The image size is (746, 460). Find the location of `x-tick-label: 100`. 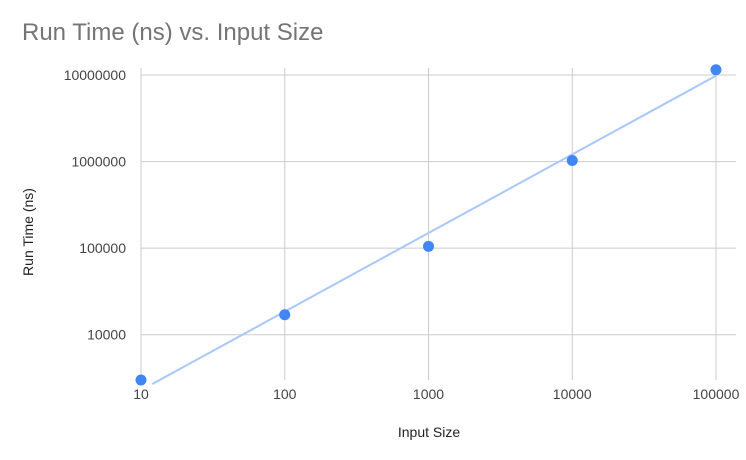

x-tick-label: 100 is located at coordinates (285, 394).